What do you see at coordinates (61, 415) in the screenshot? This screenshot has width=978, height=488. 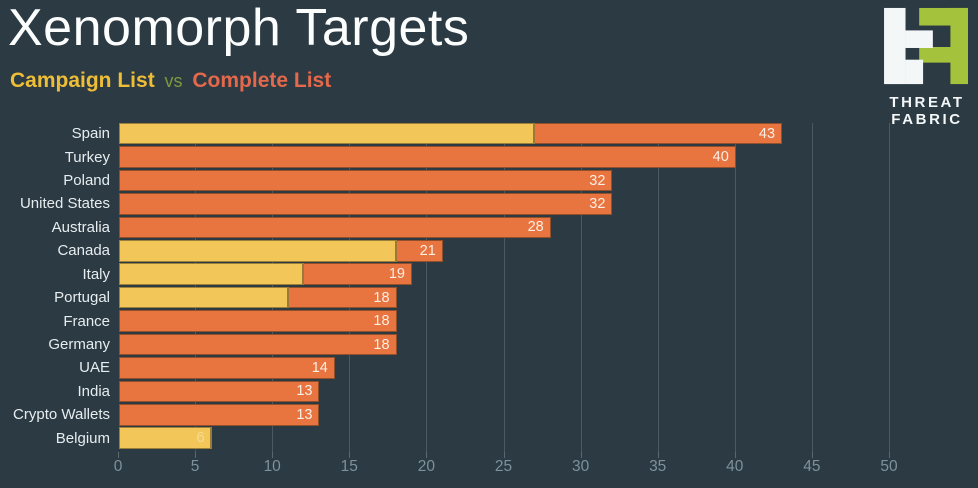 I see `category-label: Crypto Wallets` at bounding box center [61, 415].